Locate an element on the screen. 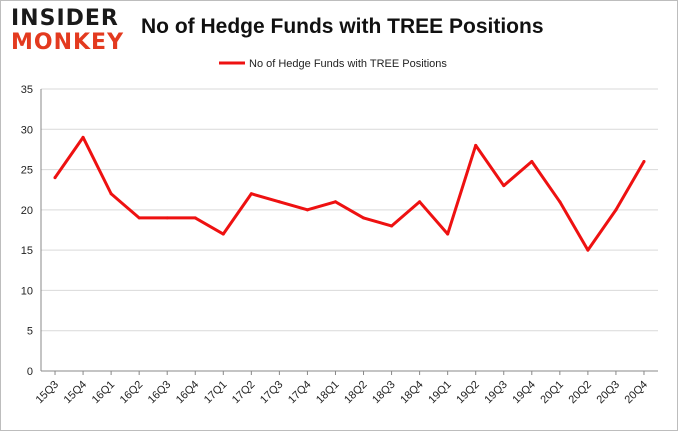 Image resolution: width=678 pixels, height=431 pixels. y-tick-label-10: 10 is located at coordinates (27, 291).